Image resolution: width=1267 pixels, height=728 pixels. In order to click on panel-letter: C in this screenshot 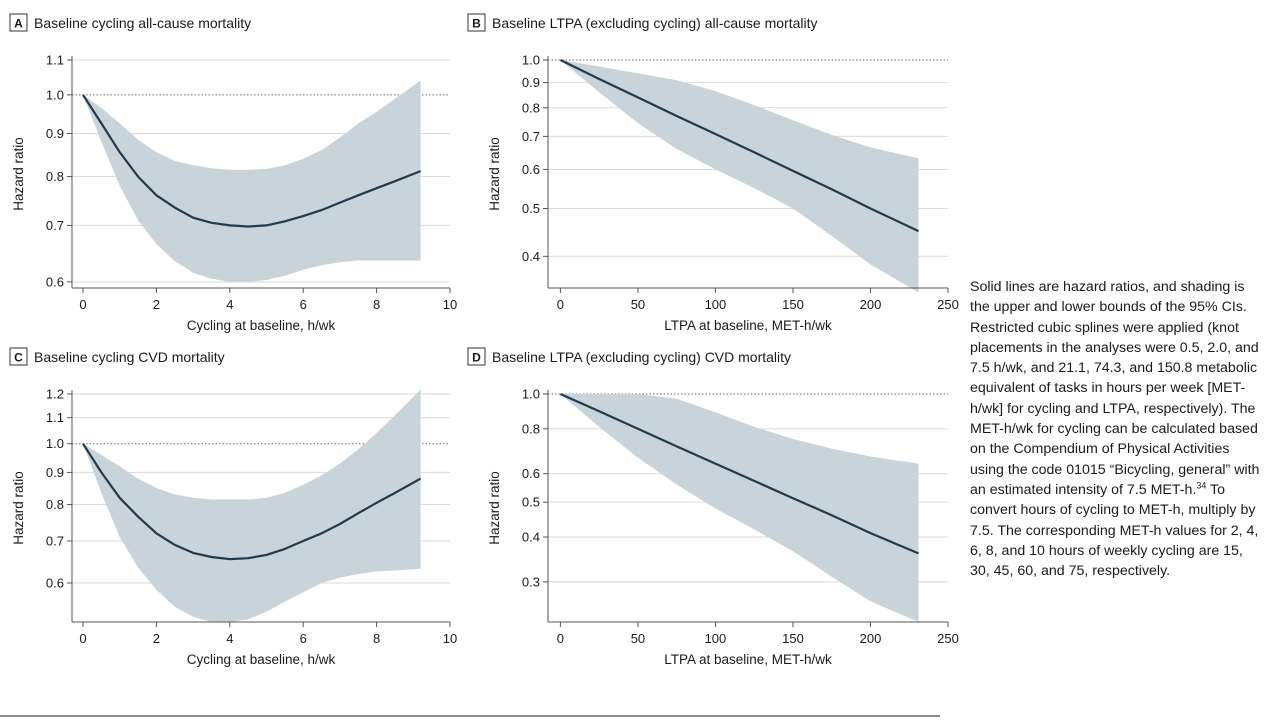, I will do `click(18, 358)`.